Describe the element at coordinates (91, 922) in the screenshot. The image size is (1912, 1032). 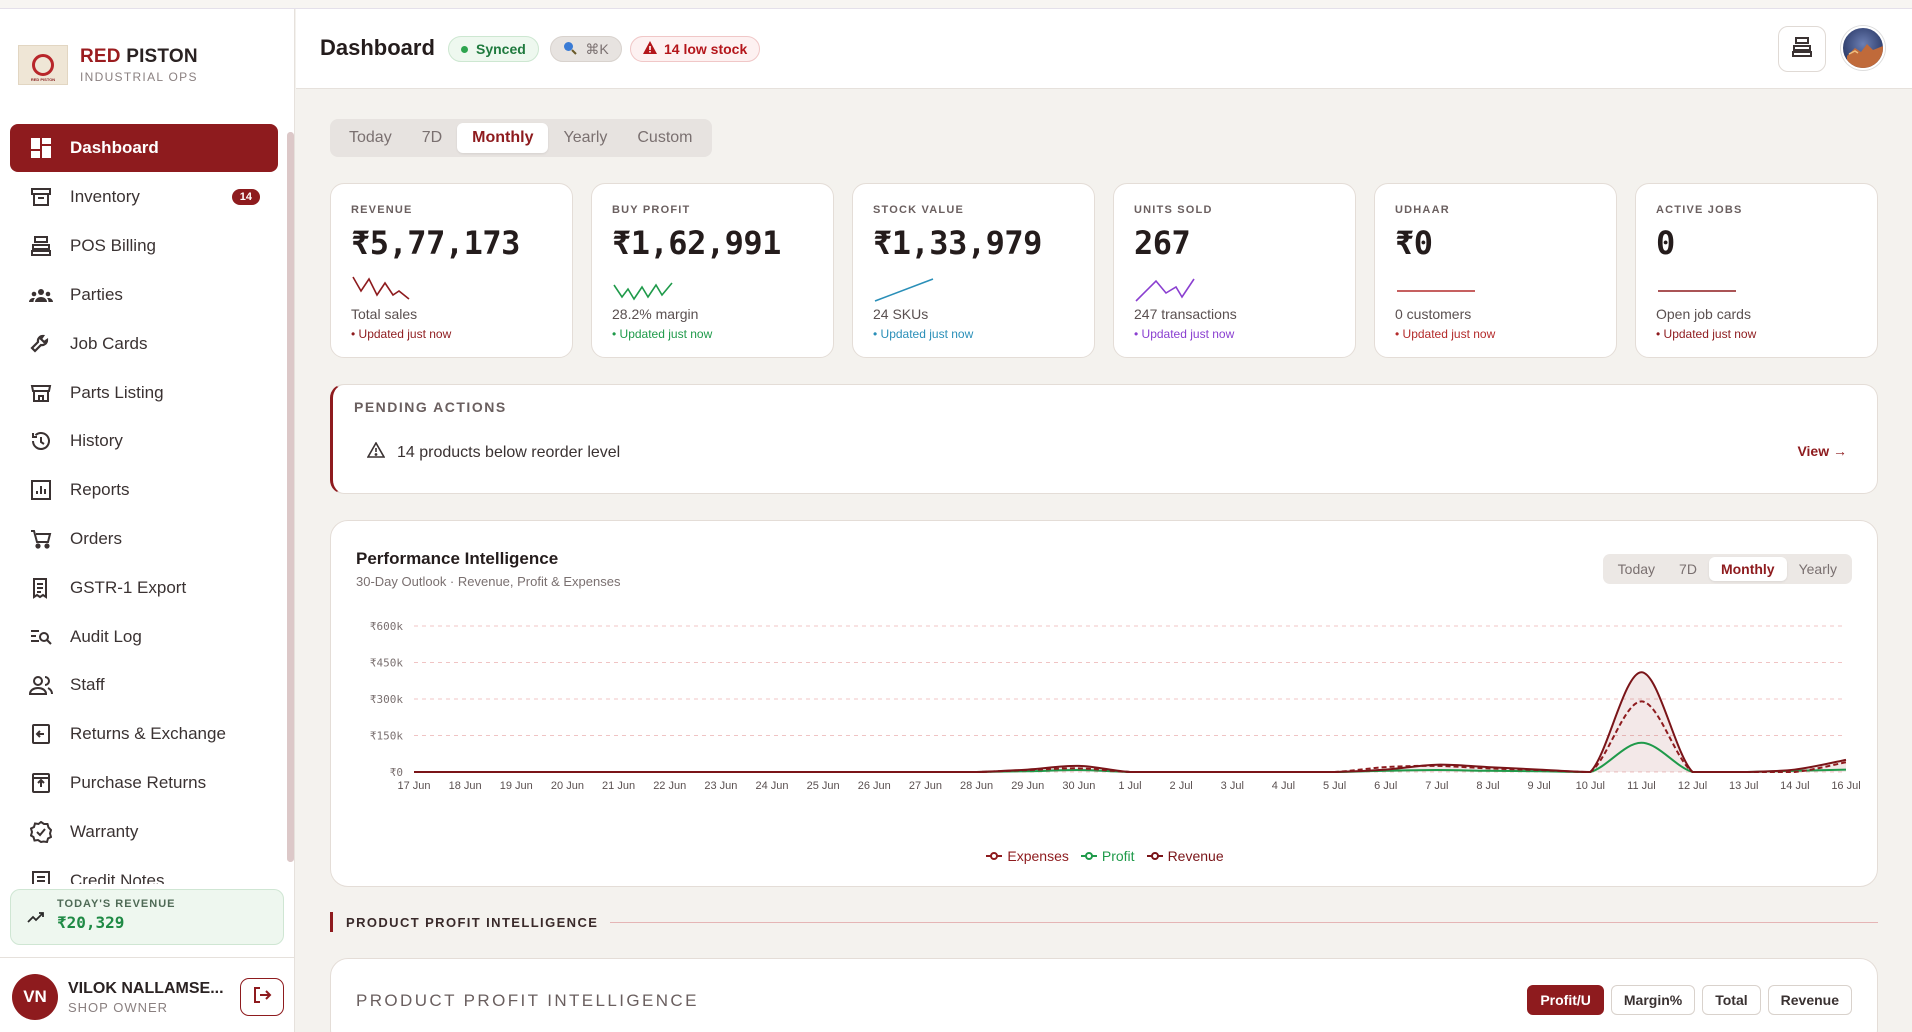
I see `todays-revenue-value: ₹20,329` at that location.